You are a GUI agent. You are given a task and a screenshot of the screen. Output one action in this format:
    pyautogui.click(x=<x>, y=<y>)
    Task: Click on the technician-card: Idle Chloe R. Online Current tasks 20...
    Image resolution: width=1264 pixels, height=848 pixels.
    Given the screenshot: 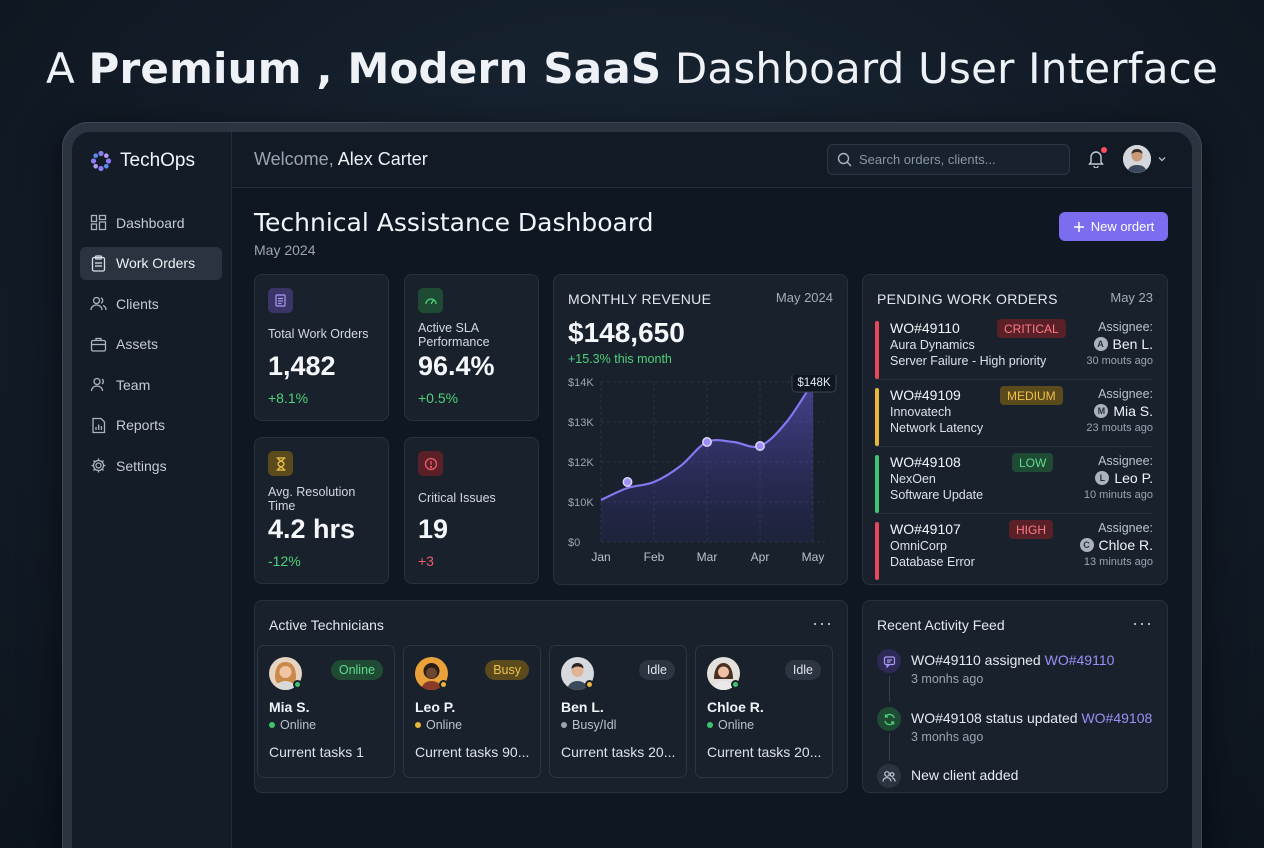 What is the action you would take?
    pyautogui.click(x=764, y=711)
    